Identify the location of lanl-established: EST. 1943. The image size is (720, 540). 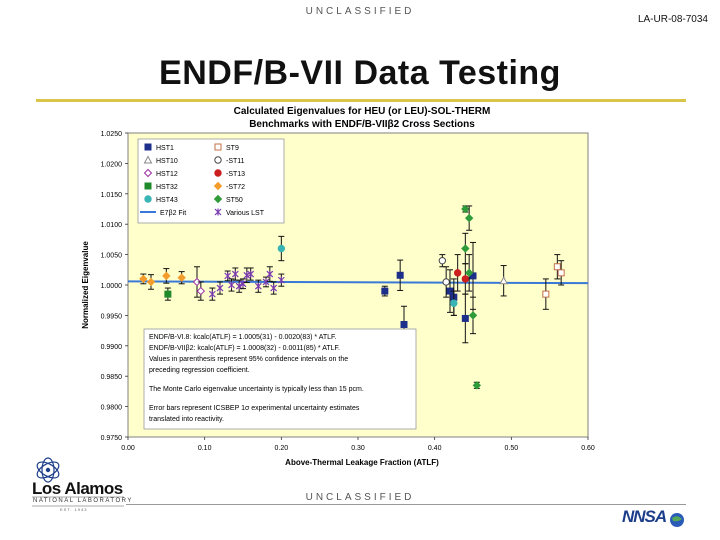
(74, 509).